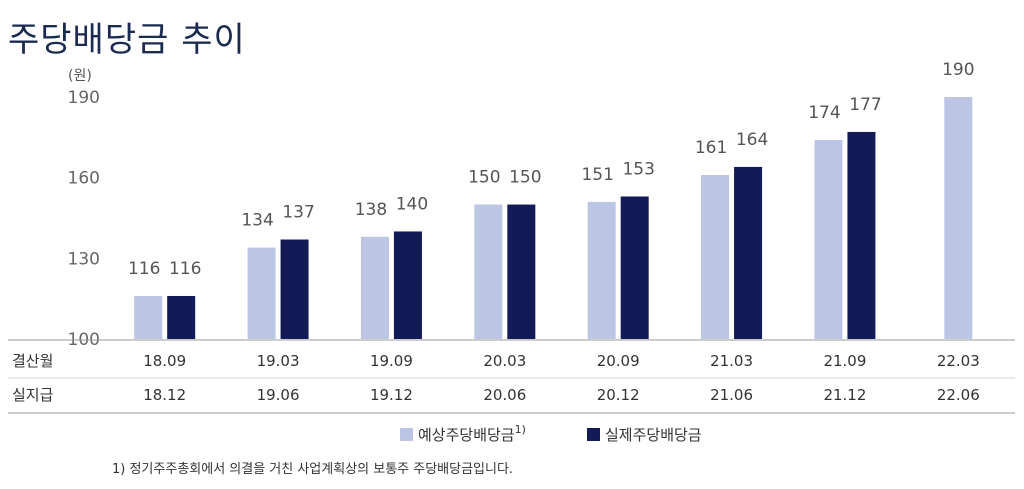 The height and width of the screenshot is (489, 1024). What do you see at coordinates (551, 433) in the screenshot?
I see `legend: 예상주당배당금1) 실제주당배당금` at bounding box center [551, 433].